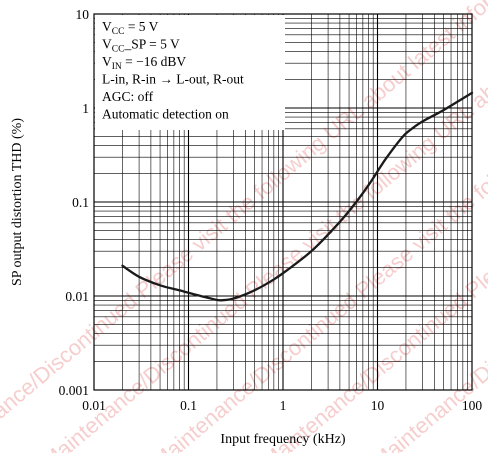 The image size is (488, 453). What do you see at coordinates (188, 405) in the screenshot?
I see `x-tick-label: 0.1` at bounding box center [188, 405].